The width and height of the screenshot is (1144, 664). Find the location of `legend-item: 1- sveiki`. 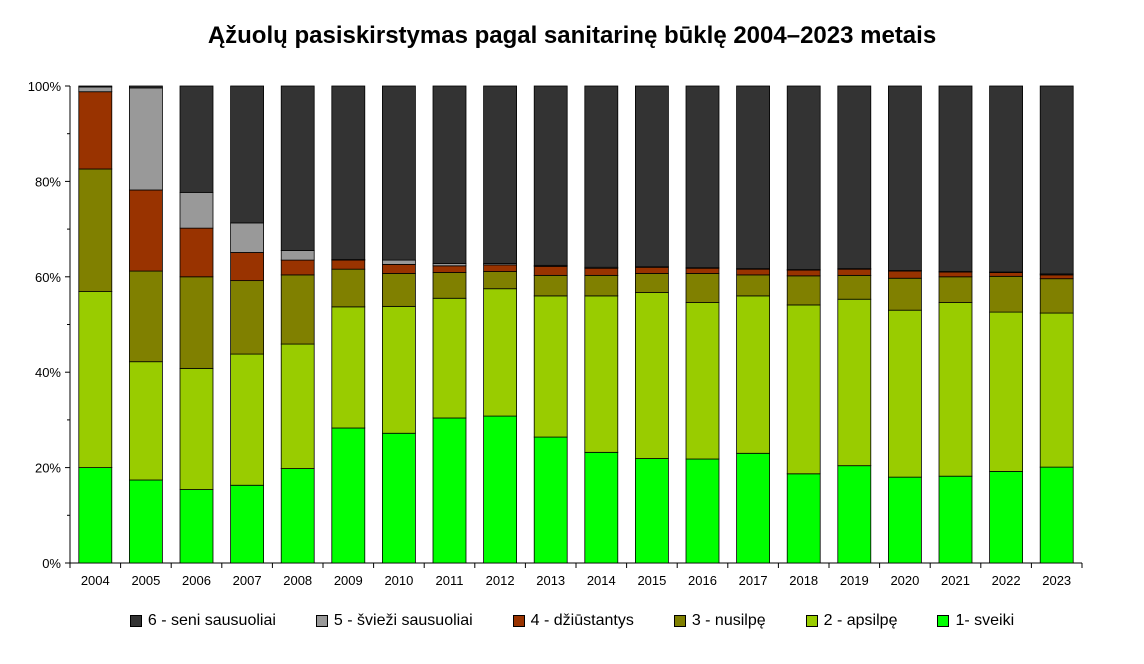

legend-item: 1- sveiki is located at coordinates (975, 621).